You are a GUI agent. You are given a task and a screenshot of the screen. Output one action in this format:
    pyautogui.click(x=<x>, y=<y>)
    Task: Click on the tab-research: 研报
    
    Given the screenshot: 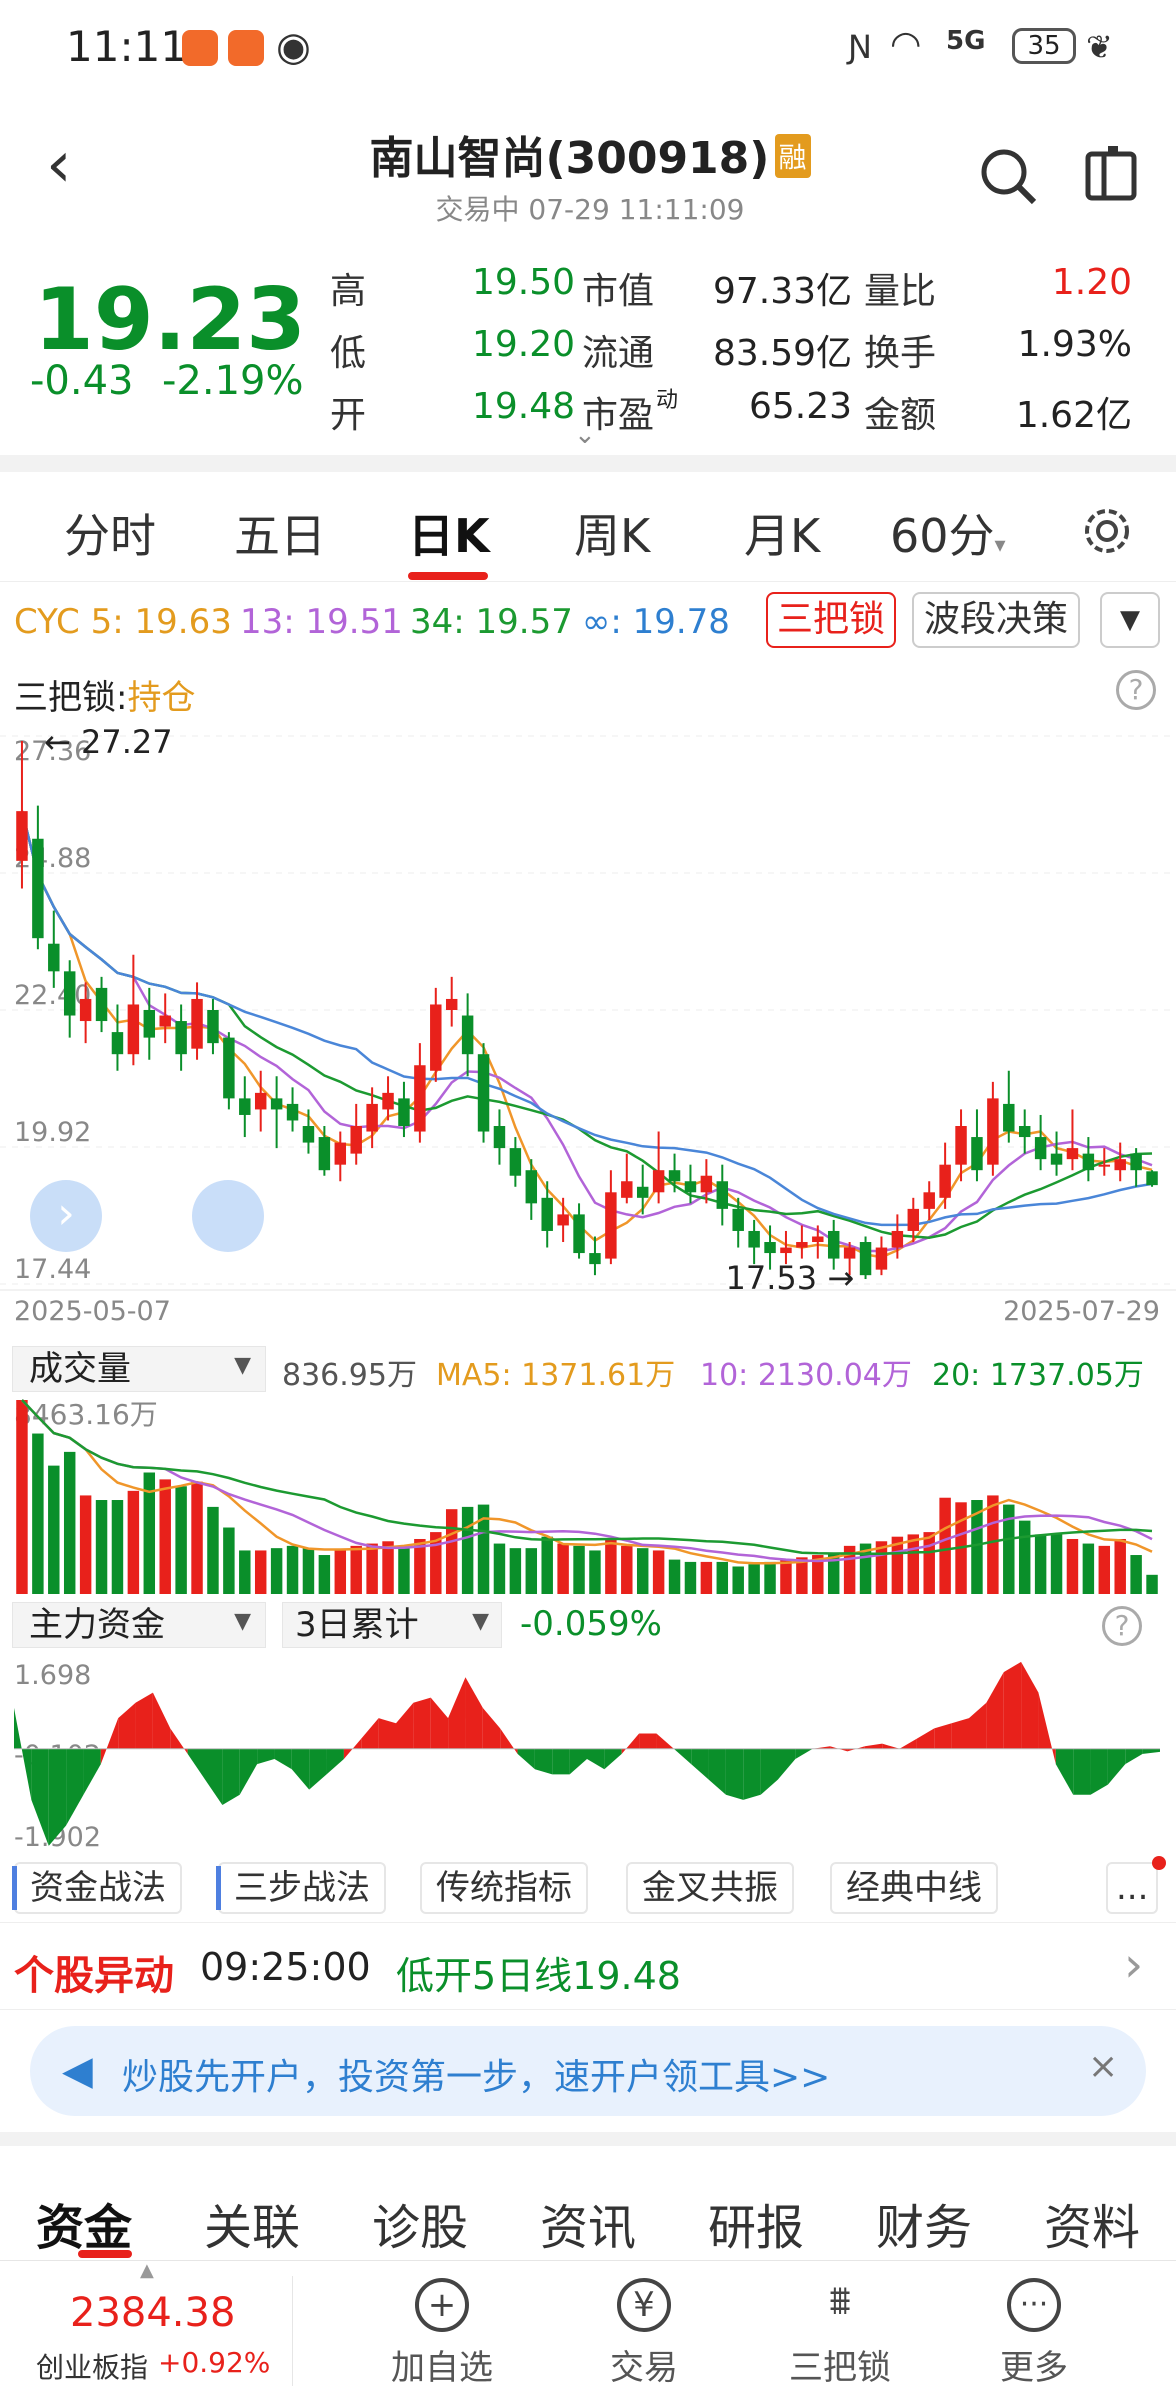 What is the action you would take?
    pyautogui.click(x=756, y=2228)
    